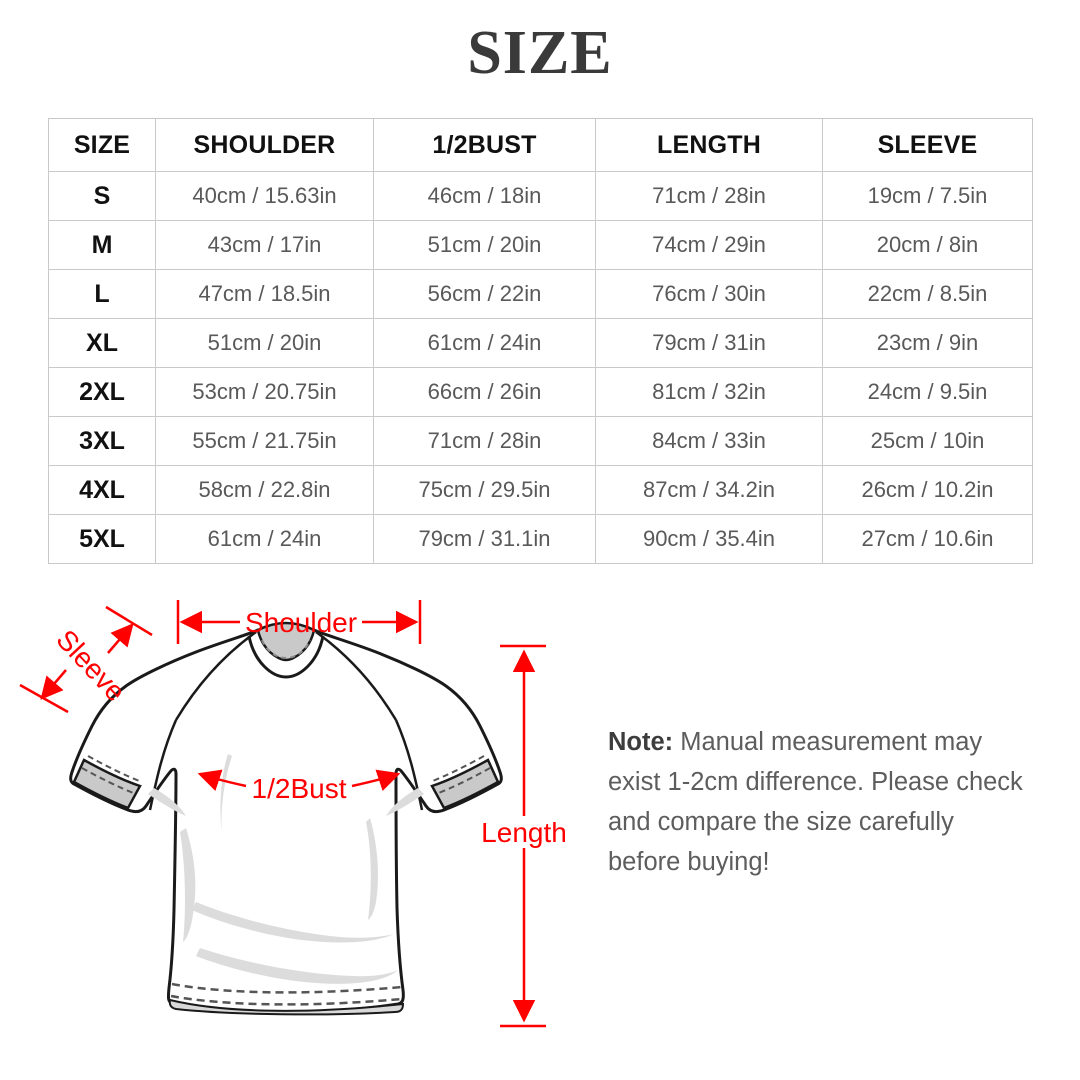 The image size is (1080, 1080). Describe the element at coordinates (222, 780) in the screenshot. I see `bust-arrow-left` at that location.